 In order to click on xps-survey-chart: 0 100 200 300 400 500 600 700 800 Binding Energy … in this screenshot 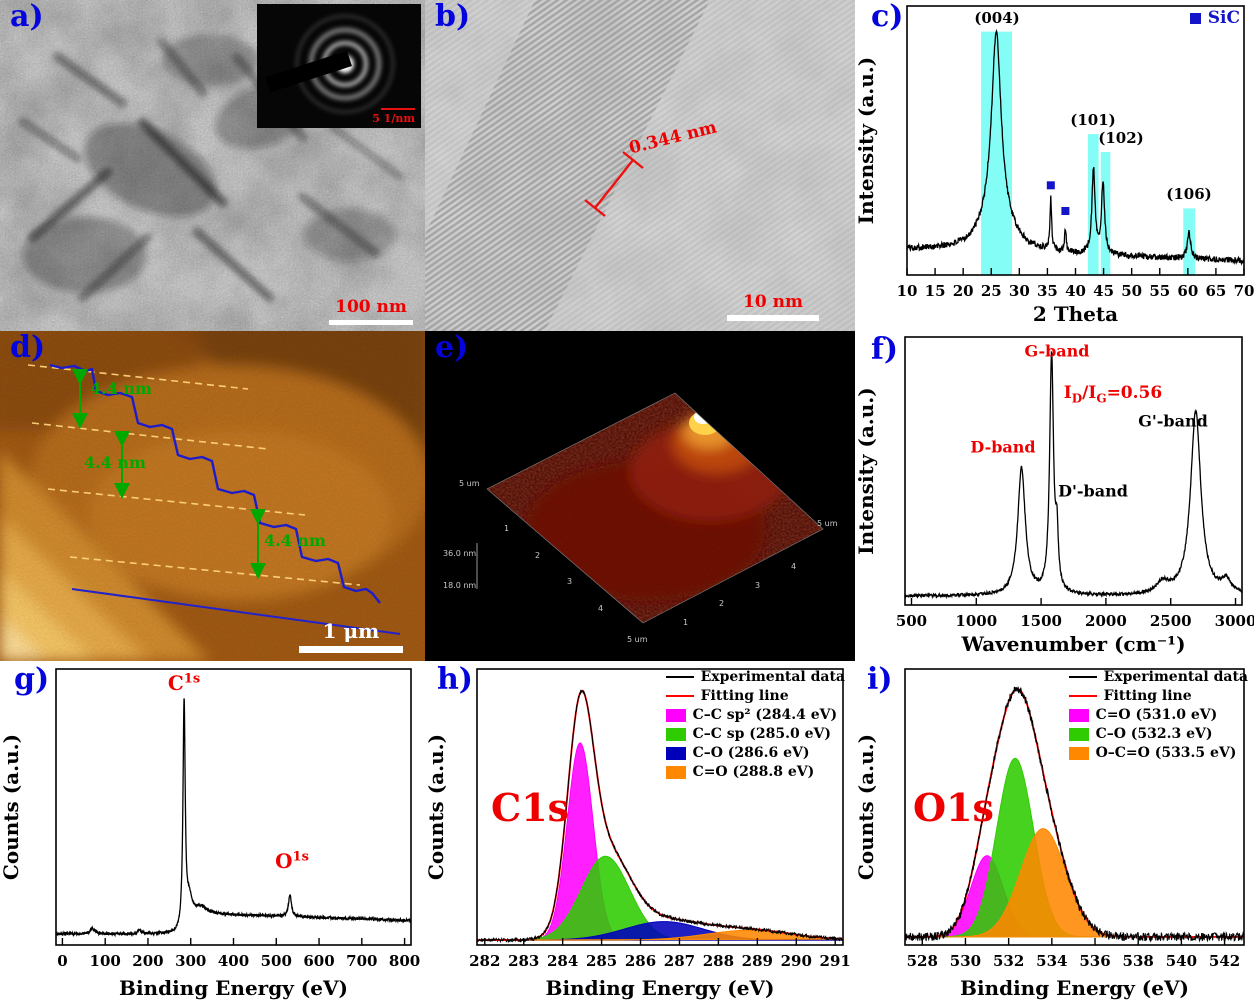, I will do `click(212, 833)`.